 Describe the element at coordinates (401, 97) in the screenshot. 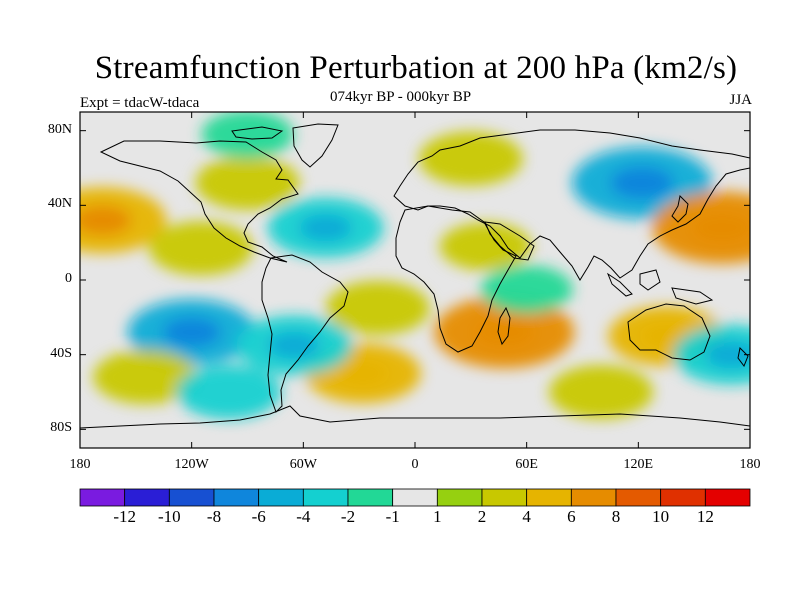

I see `chart-subtitle: 074kyr BP - 000kyr BP` at that location.